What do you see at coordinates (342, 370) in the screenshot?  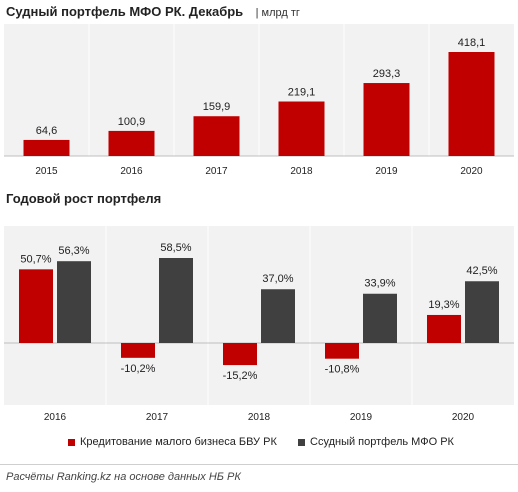 I see `chart2-data-label-bvu: -10,8%` at bounding box center [342, 370].